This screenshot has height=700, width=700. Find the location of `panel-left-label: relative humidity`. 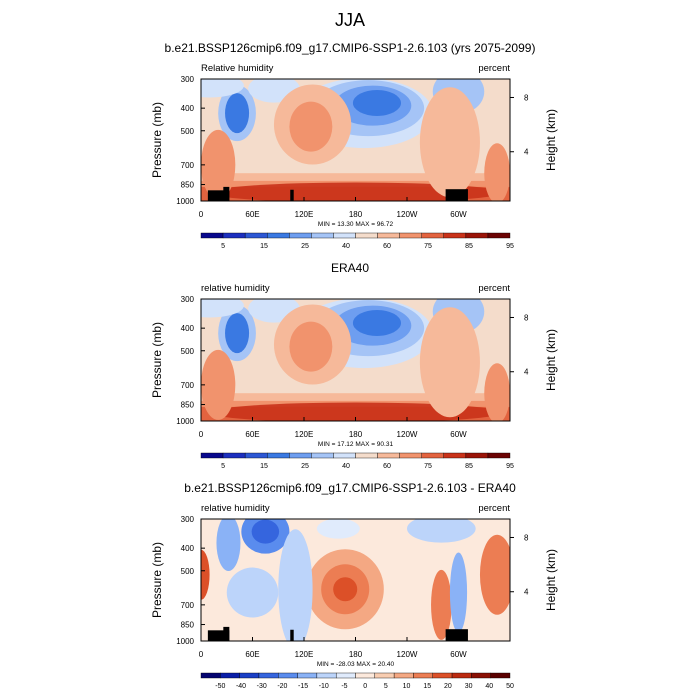

panel-left-label: relative humidity is located at coordinates (235, 288).